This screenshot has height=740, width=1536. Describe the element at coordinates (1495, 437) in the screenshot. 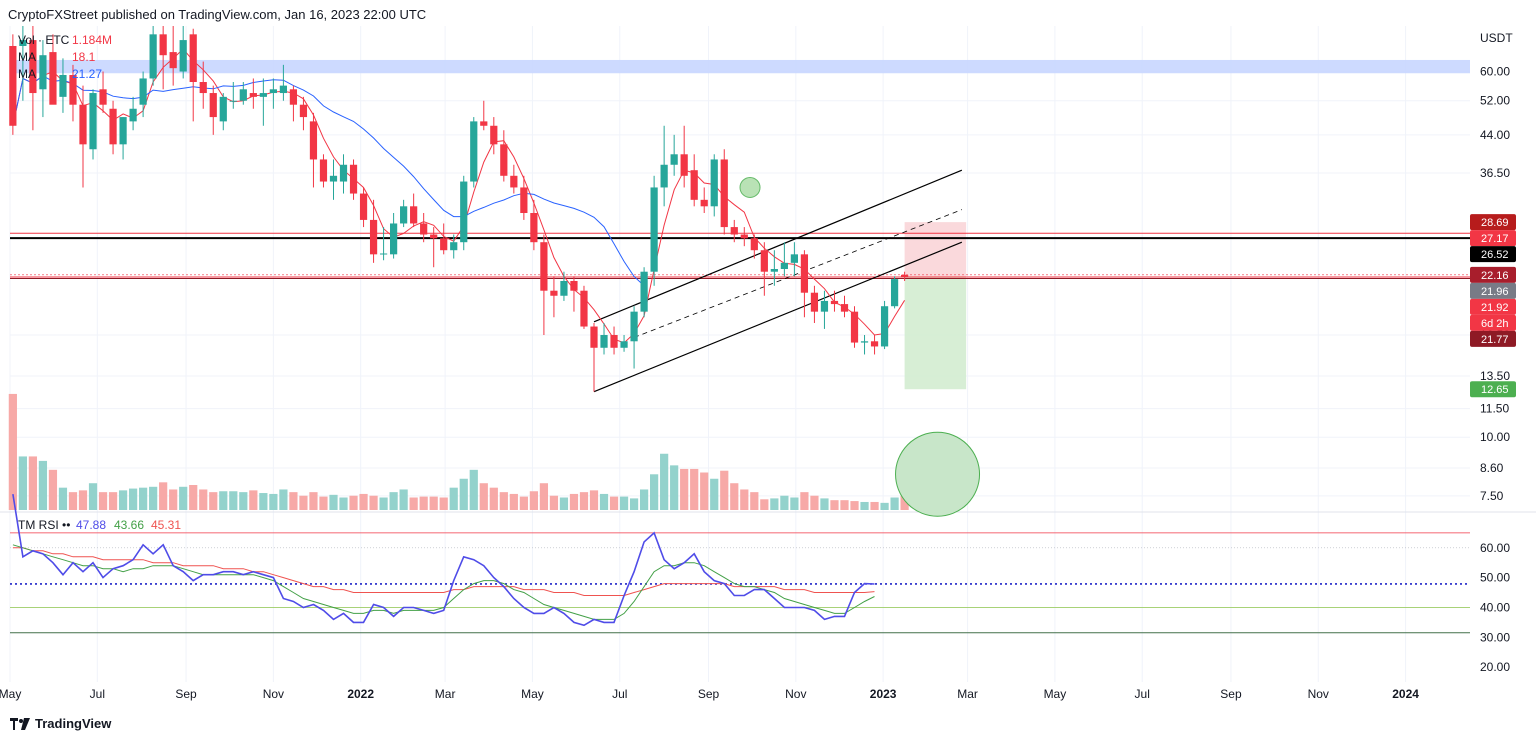

I see `price-tick-label: 10.00` at that location.